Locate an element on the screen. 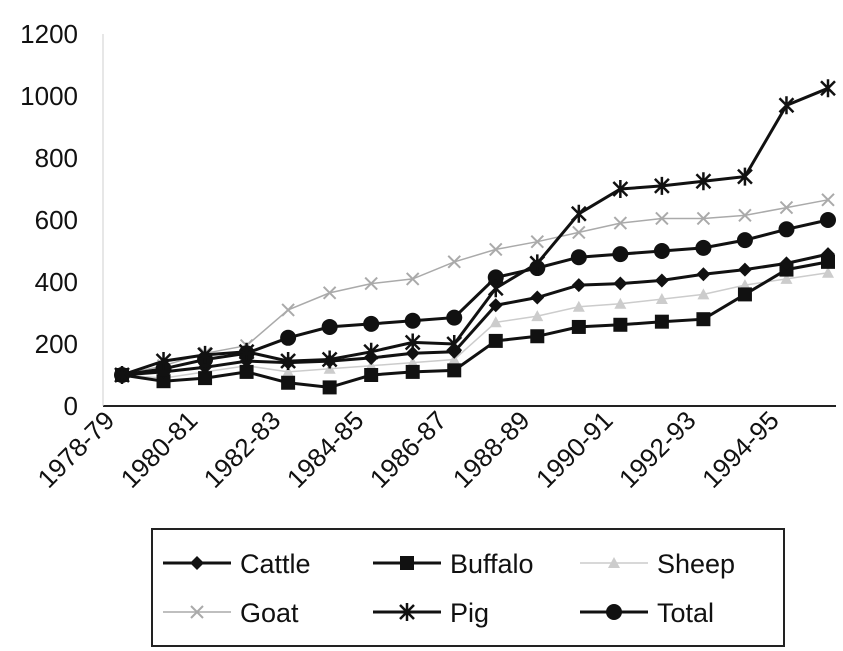 This screenshot has height=651, width=843. legend-marker-pig is located at coordinates (407, 612).